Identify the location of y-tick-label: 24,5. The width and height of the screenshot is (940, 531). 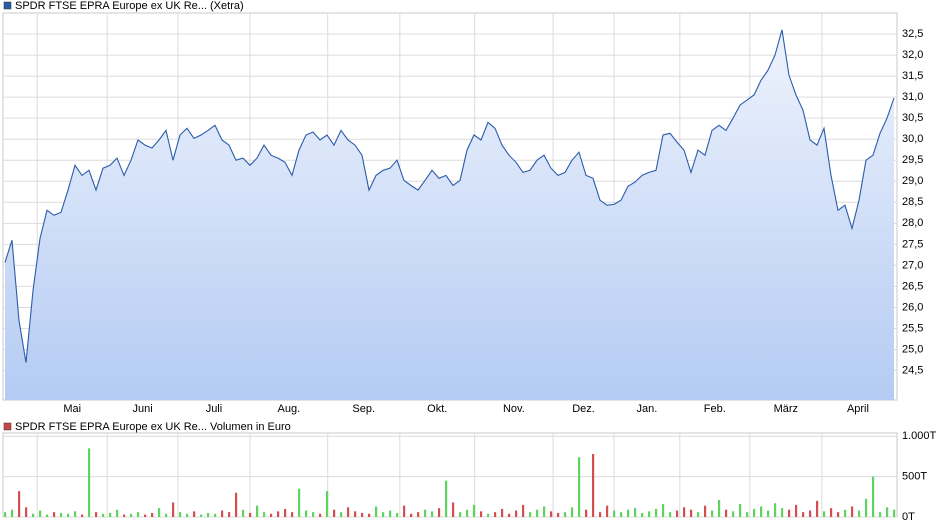
(912, 370).